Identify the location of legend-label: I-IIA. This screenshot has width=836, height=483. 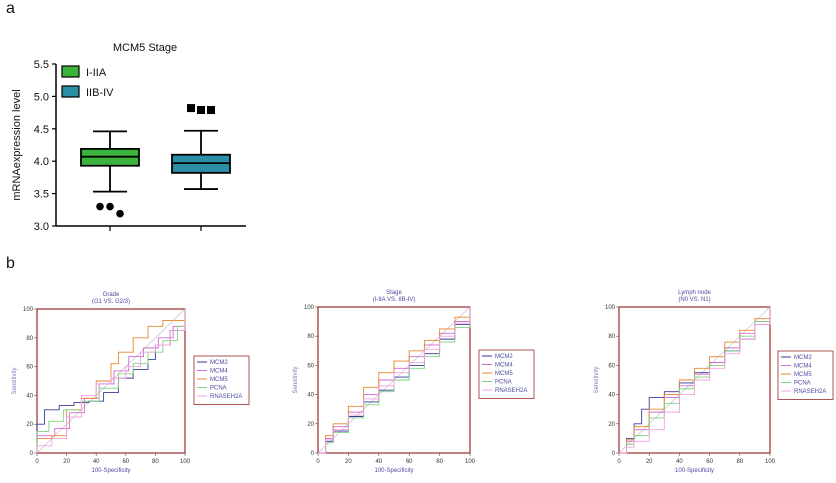
(96, 73).